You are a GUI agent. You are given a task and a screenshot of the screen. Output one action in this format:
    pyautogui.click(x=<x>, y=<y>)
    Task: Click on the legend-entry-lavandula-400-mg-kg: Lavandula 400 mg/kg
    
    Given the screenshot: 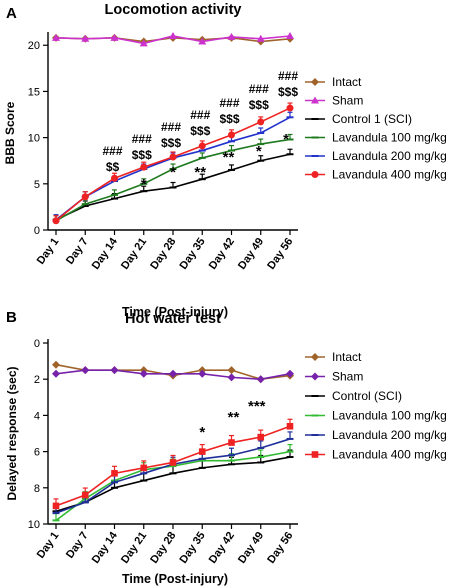 What is the action you would take?
    pyautogui.click(x=376, y=175)
    